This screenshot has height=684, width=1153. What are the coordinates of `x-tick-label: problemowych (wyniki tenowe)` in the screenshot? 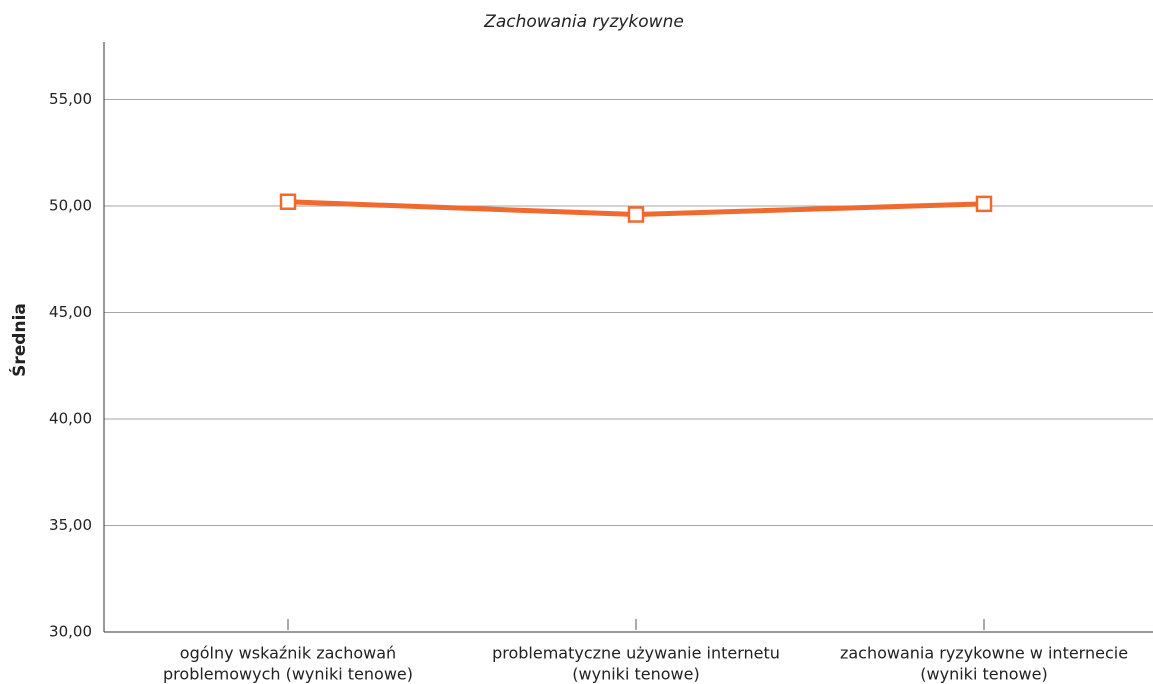 It's located at (288, 674).